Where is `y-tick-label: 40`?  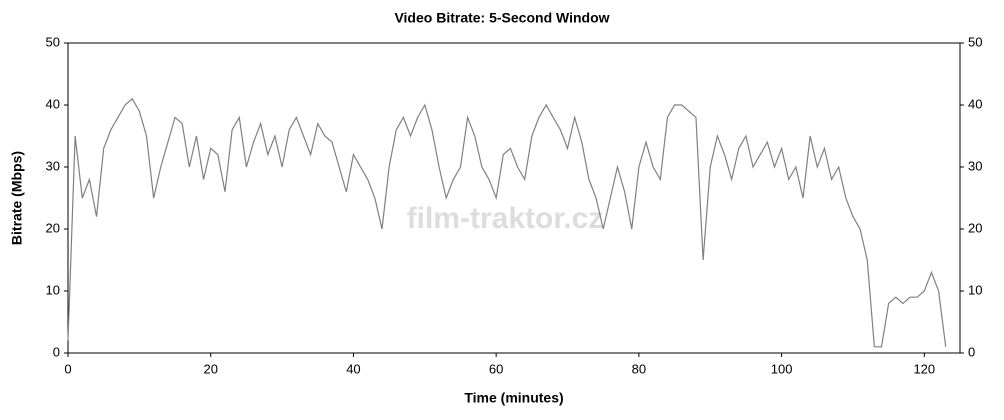
y-tick-label: 40 is located at coordinates (53, 103).